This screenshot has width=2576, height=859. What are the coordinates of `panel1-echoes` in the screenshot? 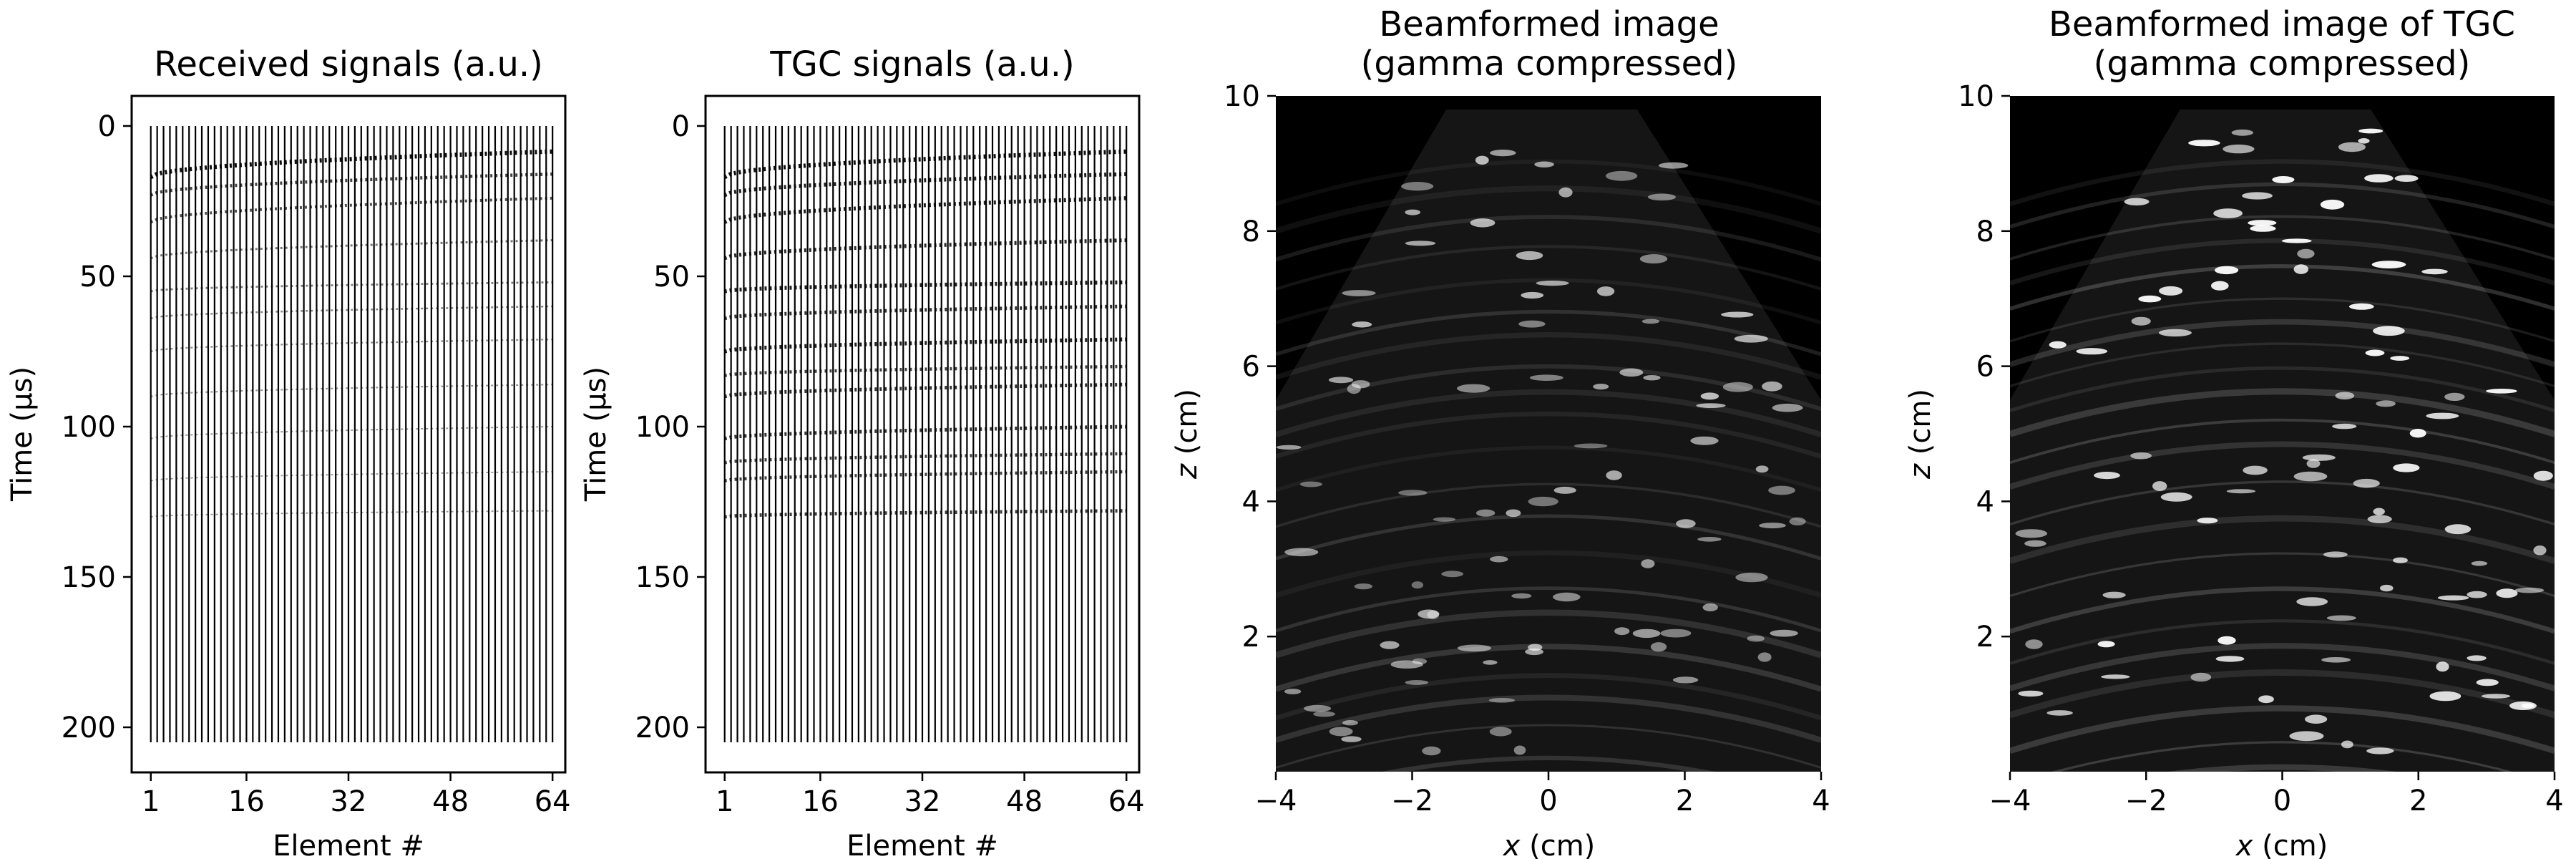 It's located at (351, 333).